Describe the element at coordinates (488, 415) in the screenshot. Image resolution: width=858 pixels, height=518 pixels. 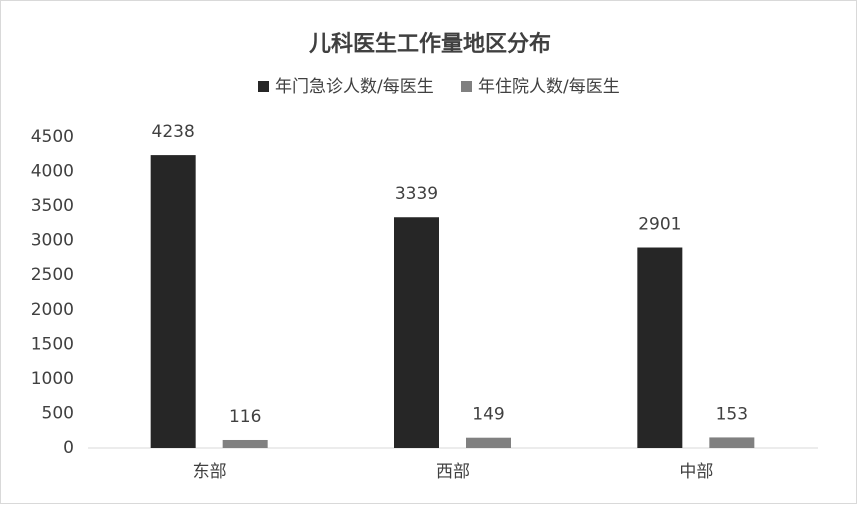
I see `data-label: 149` at that location.